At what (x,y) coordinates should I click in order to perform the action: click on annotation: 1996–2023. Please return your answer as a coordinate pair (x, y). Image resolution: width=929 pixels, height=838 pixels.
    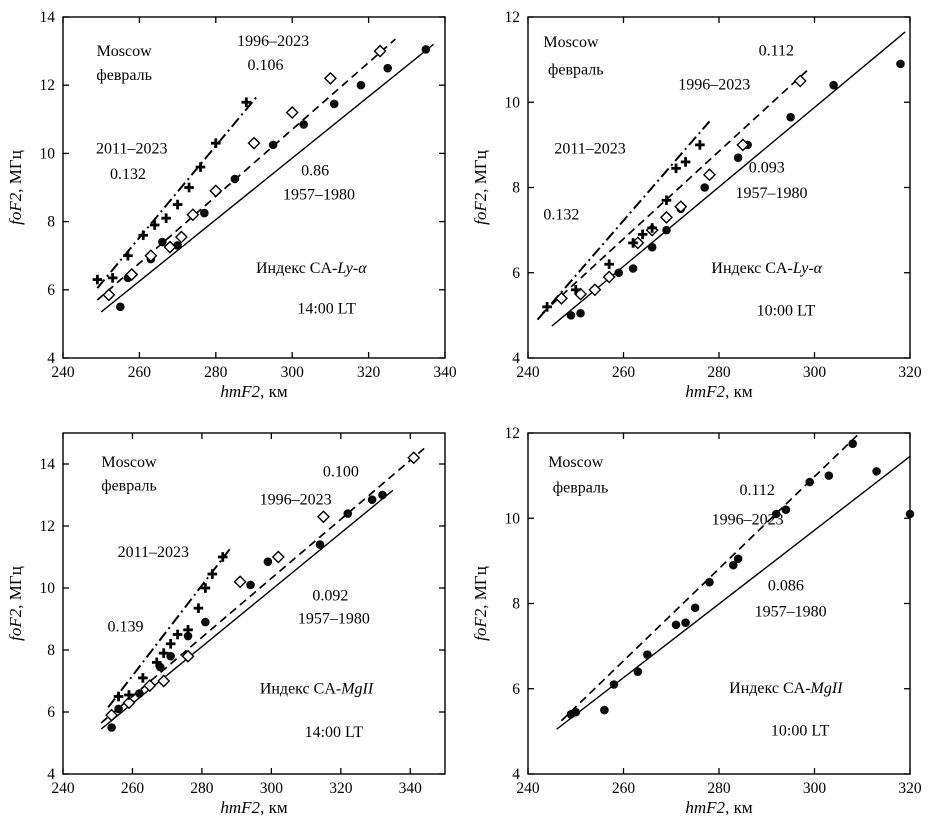
    Looking at the image, I should click on (296, 499).